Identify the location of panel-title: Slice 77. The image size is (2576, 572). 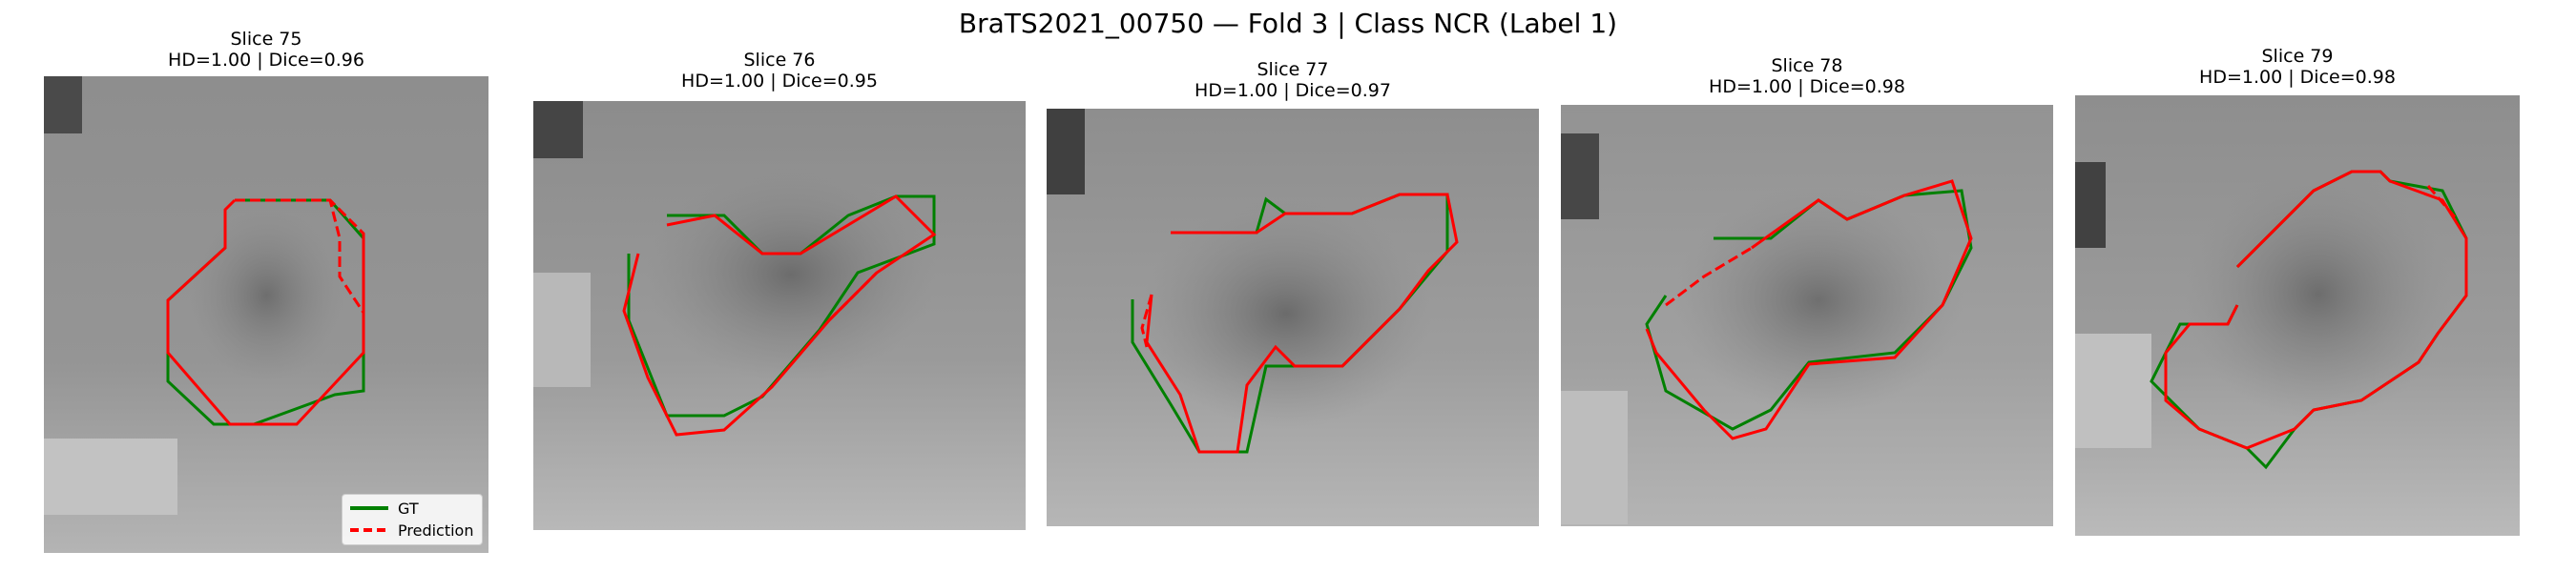
(1293, 69).